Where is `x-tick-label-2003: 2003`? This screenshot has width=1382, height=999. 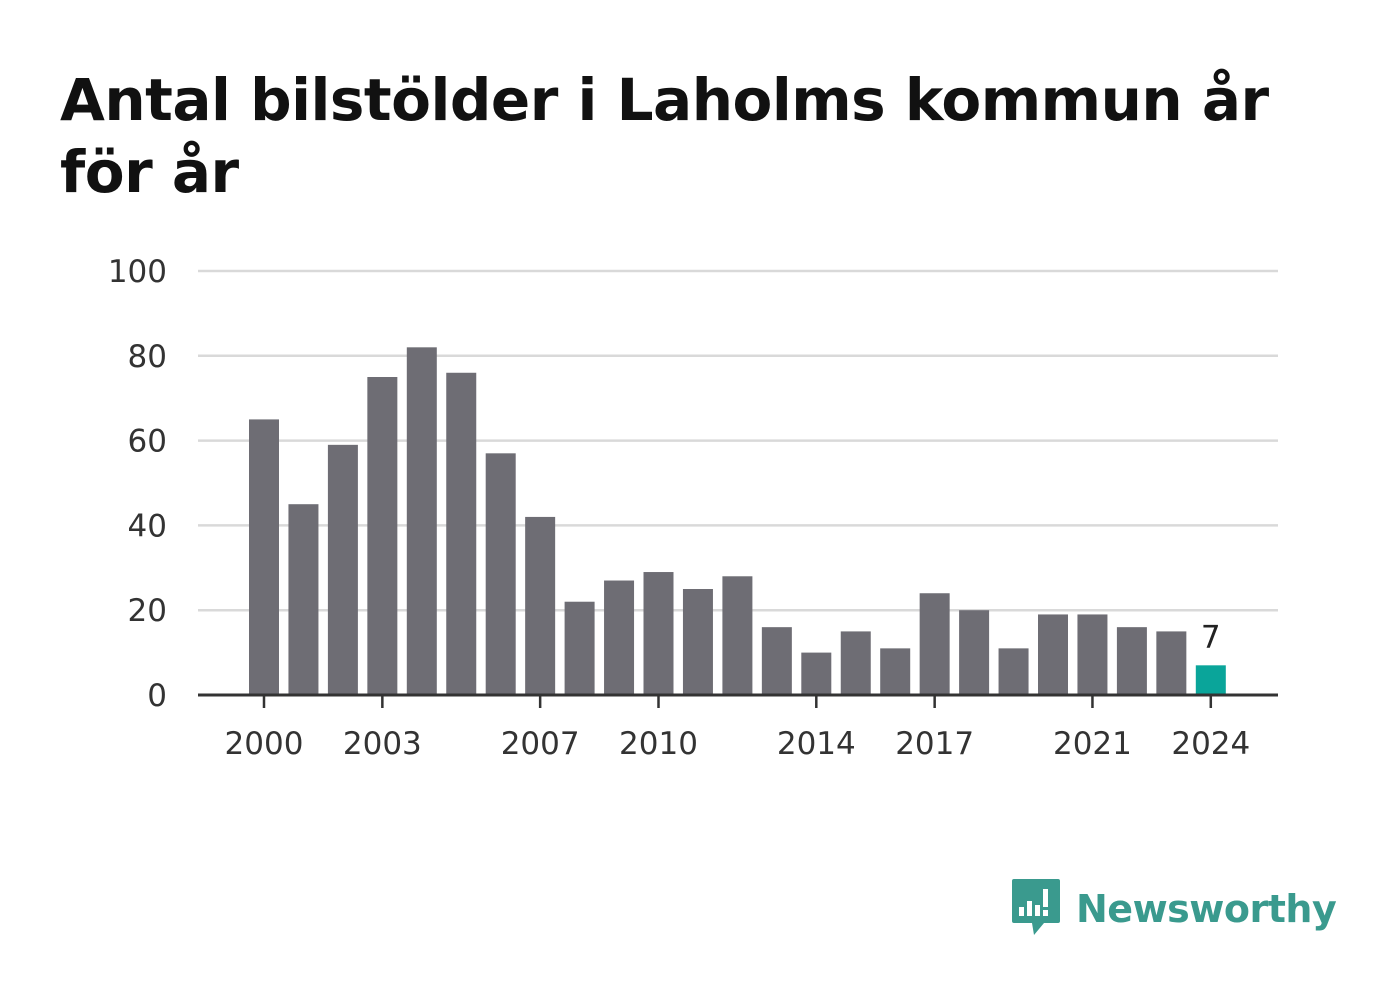
x-tick-label-2003: 2003 is located at coordinates (382, 744).